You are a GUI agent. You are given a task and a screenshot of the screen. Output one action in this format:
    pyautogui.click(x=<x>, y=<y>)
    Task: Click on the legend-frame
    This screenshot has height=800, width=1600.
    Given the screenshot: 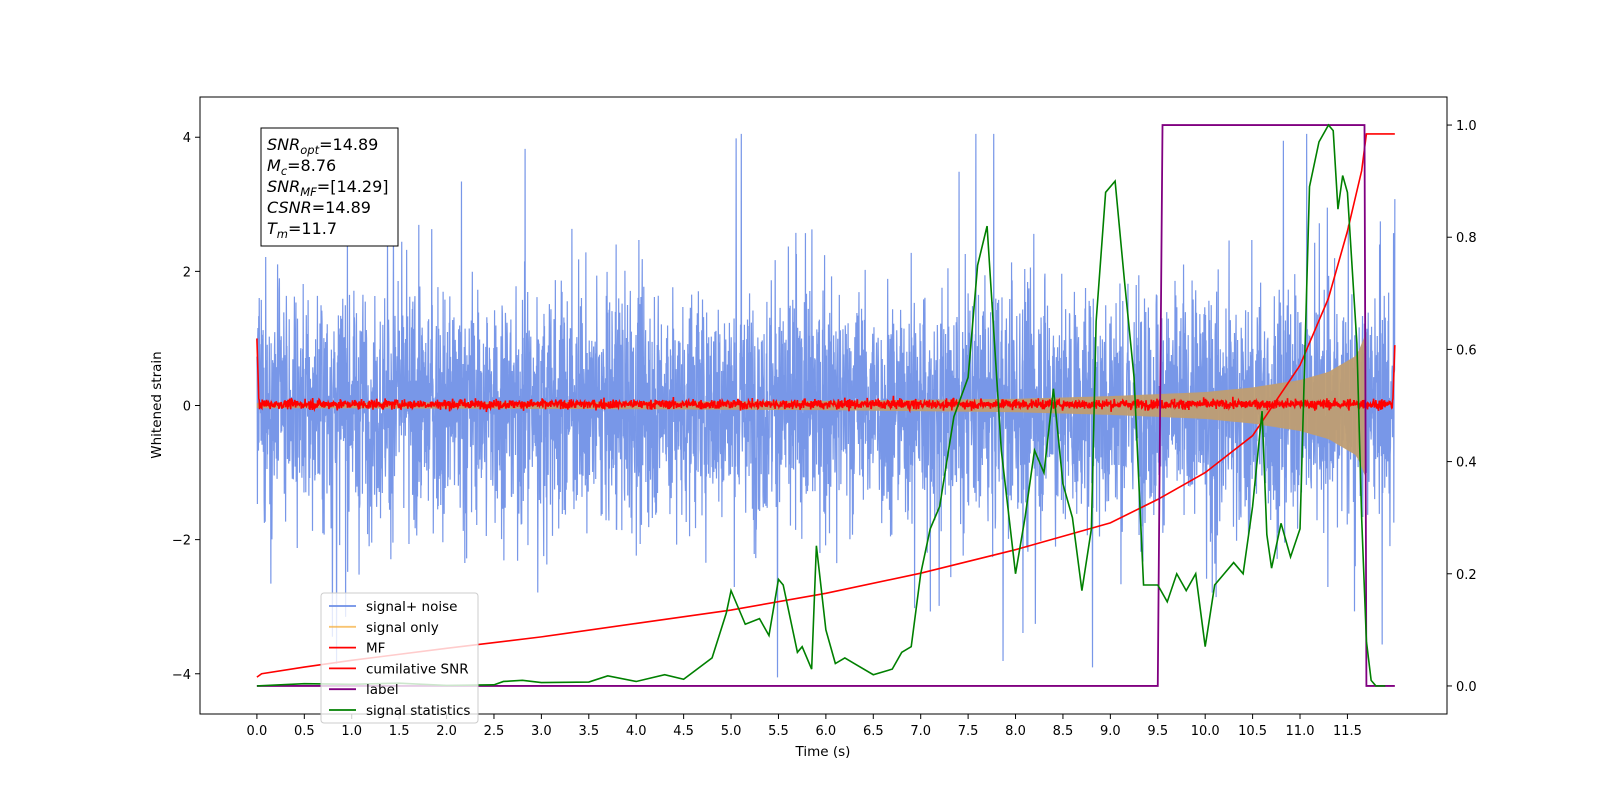 What is the action you would take?
    pyautogui.click(x=399, y=658)
    